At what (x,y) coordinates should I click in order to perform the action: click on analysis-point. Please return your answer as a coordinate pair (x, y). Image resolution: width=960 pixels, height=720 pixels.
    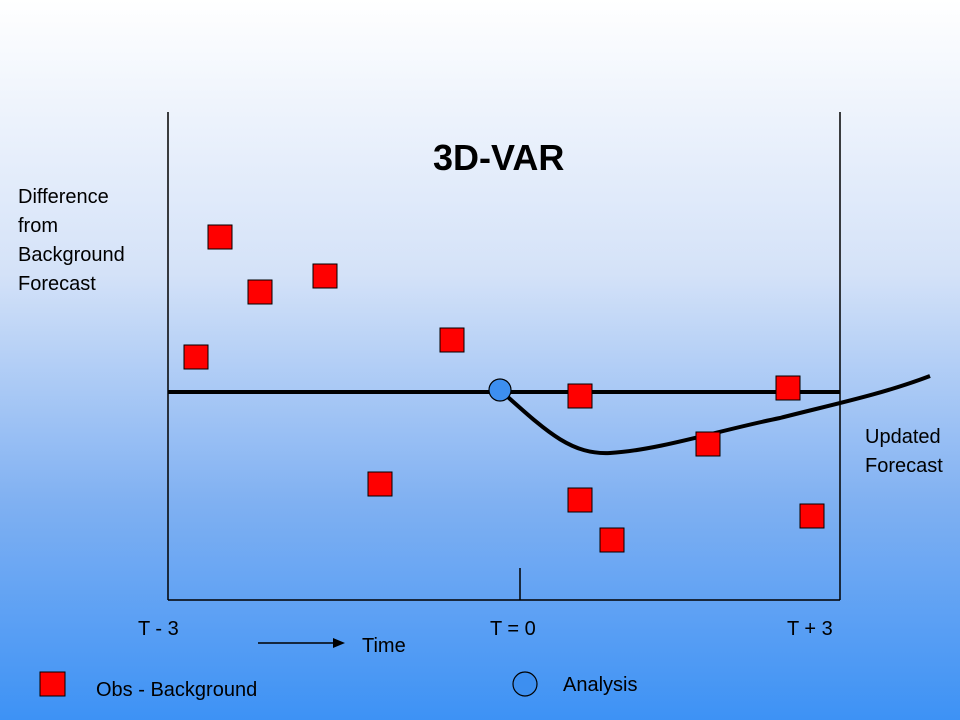
    Looking at the image, I should click on (500, 390).